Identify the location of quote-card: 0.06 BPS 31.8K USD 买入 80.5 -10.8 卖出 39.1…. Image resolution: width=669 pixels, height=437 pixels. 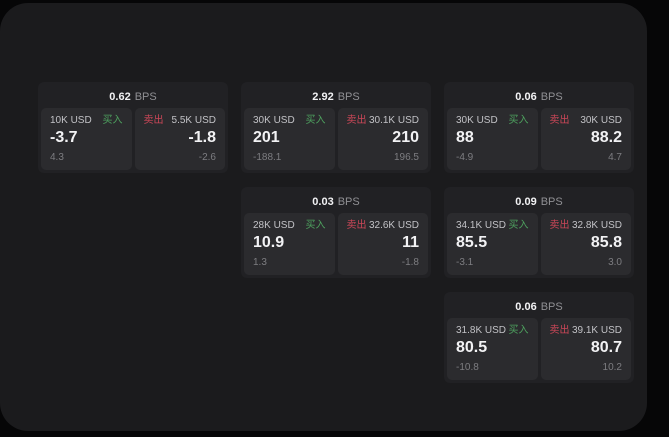
(539, 337).